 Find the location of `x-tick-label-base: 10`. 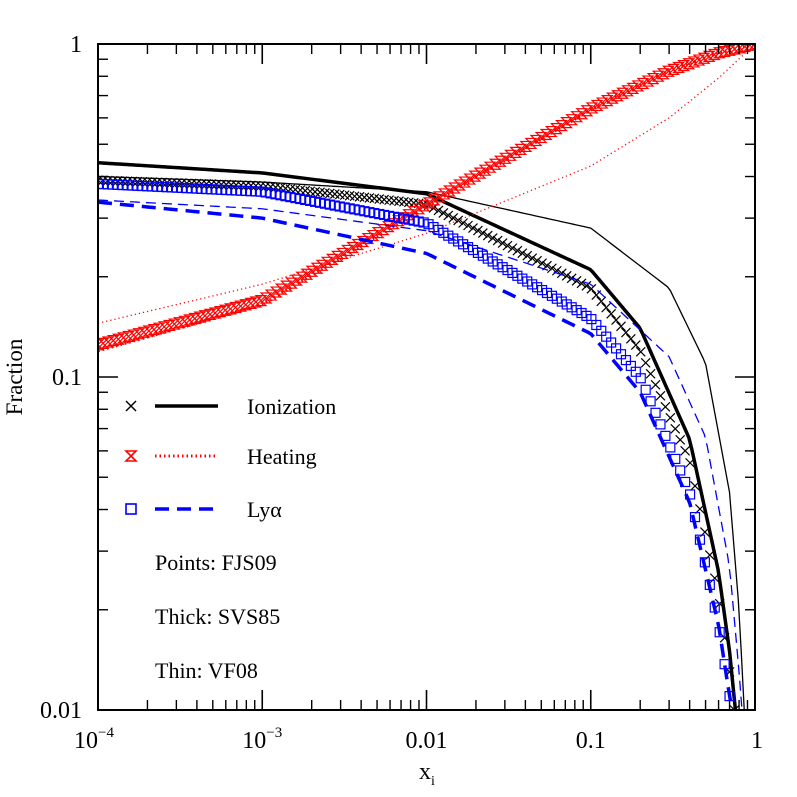

x-tick-label-base: 10 is located at coordinates (86, 741).